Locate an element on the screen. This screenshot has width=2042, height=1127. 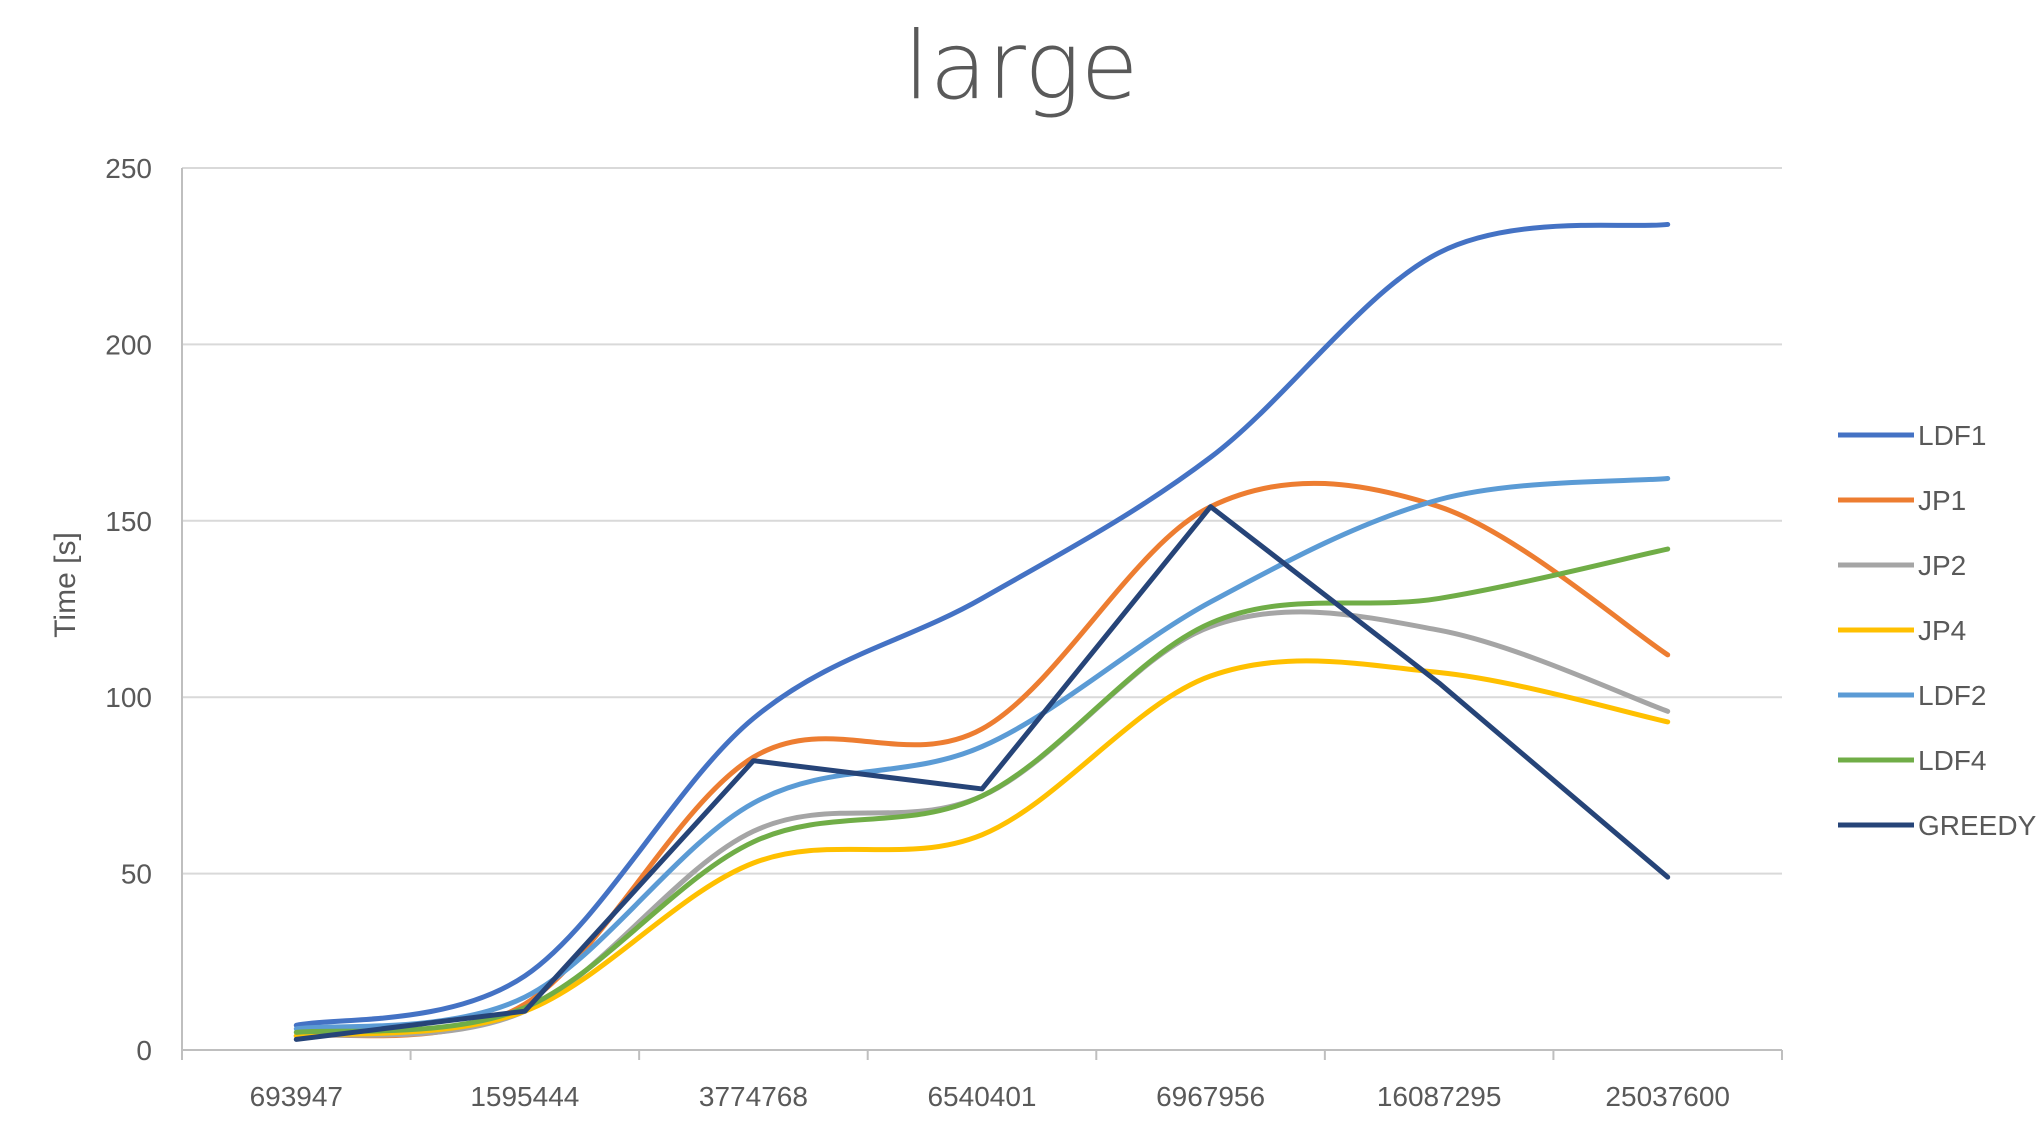
legend-label: LDF2 is located at coordinates (1952, 695).